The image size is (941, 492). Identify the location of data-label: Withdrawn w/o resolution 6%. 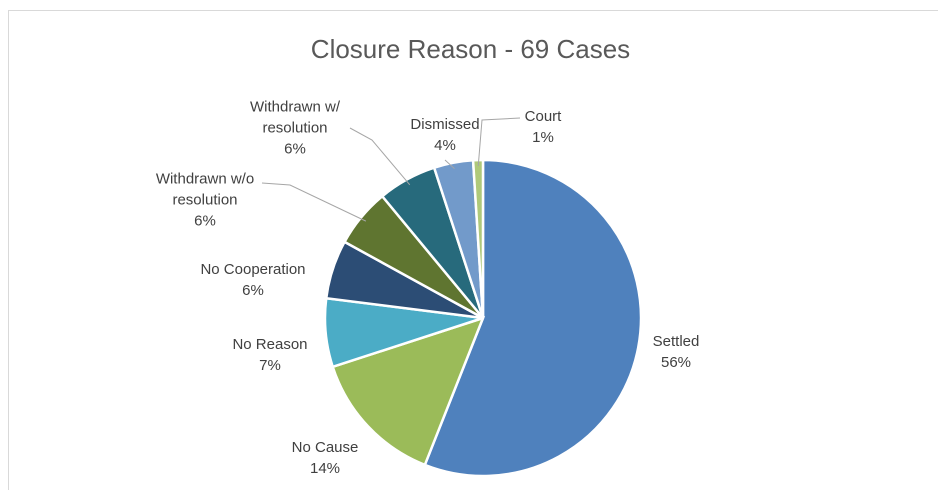
(205, 200).